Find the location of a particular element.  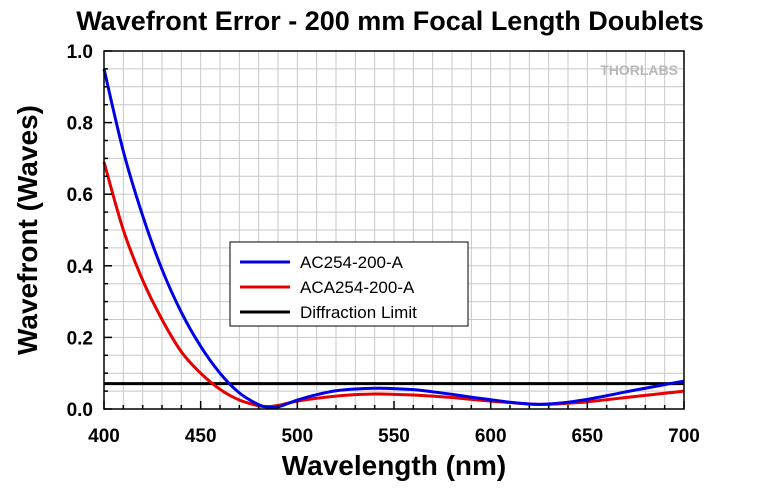

legend-label-diffraction-limit: Diffraction Limit is located at coordinates (358, 312).